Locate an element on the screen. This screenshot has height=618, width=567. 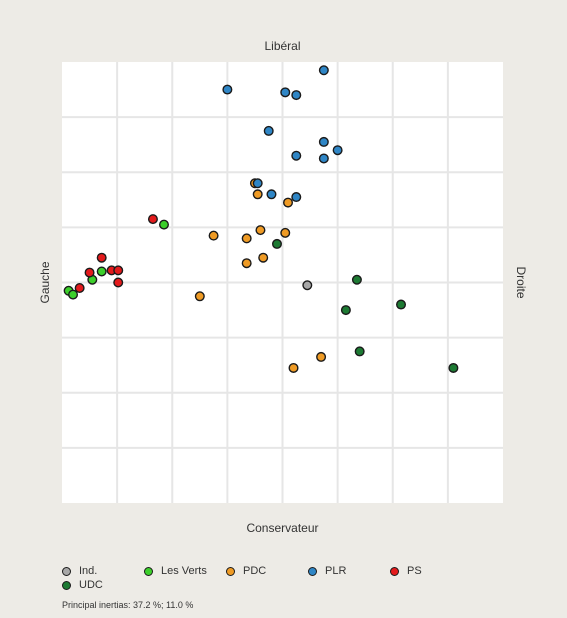
axis-label-right: Droite is located at coordinates (521, 282).